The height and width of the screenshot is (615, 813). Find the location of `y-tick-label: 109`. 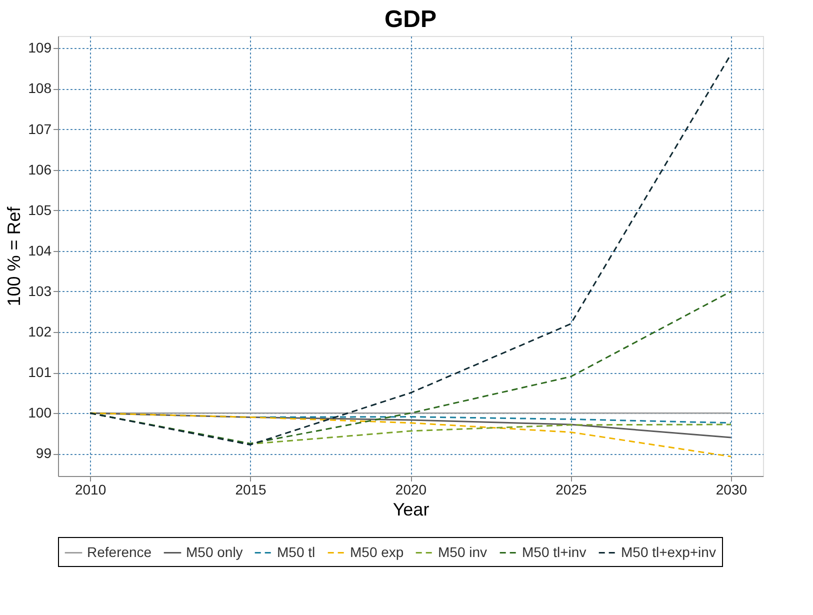

y-tick-label: 109 is located at coordinates (40, 48).